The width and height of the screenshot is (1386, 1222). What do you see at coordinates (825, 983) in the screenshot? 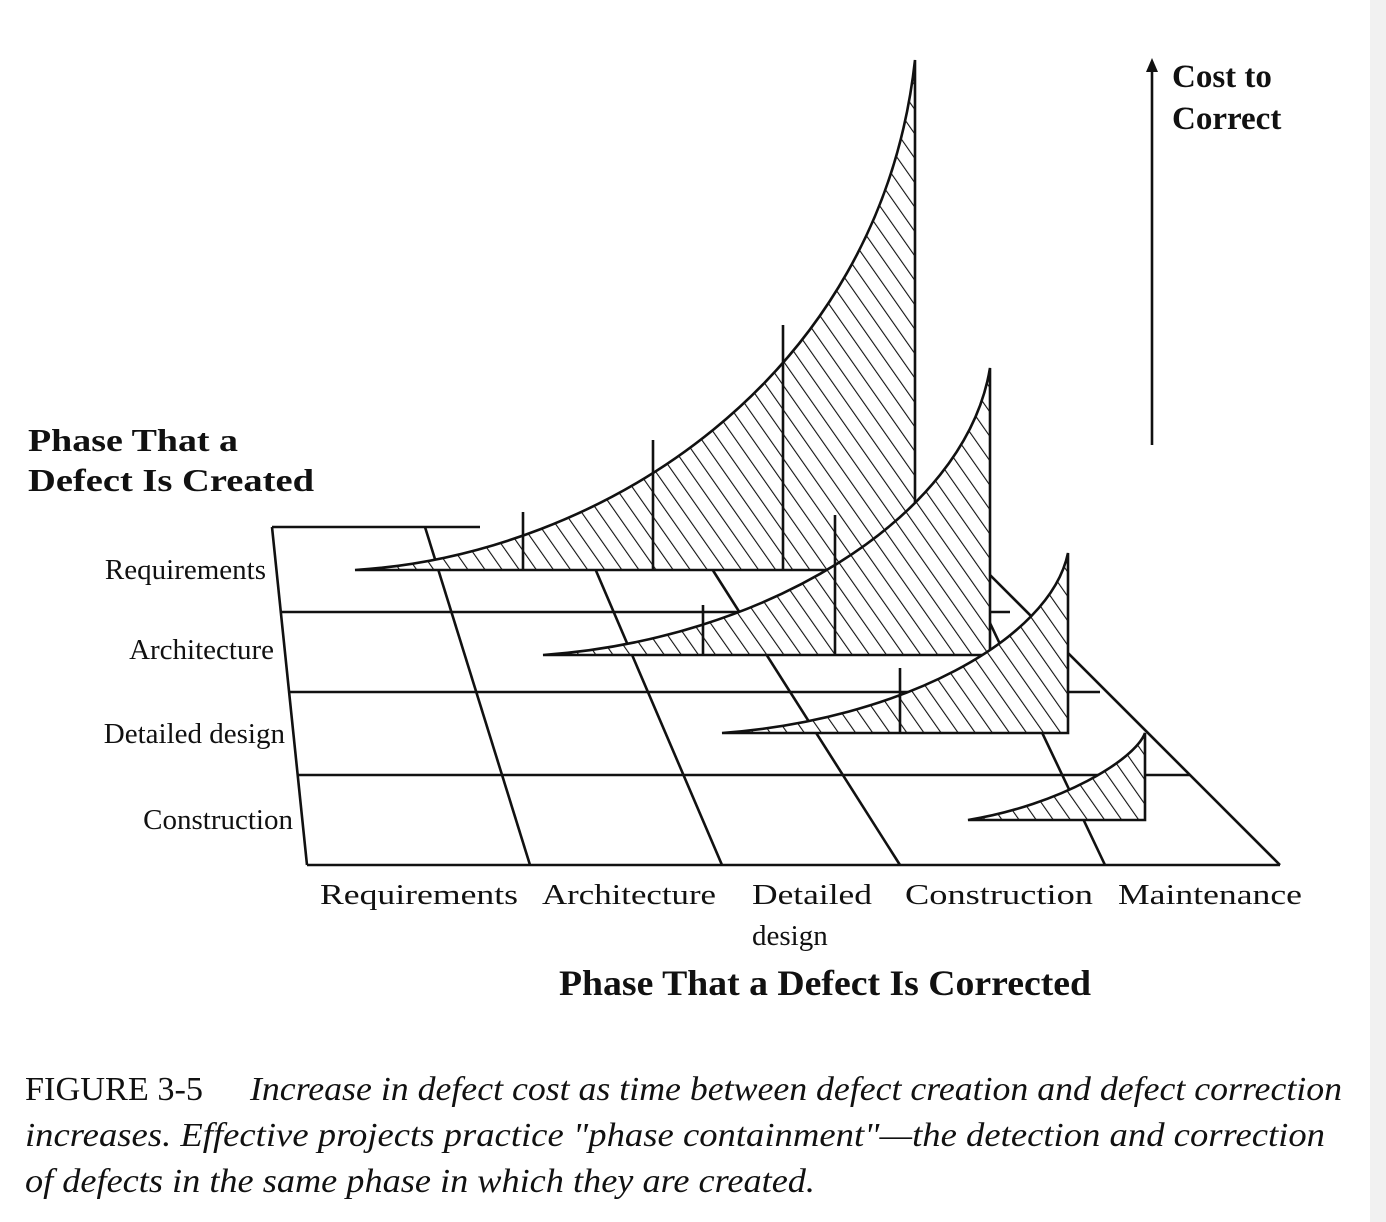
I see `corrected-axis-title: Phase That a Defect Is Corrected` at bounding box center [825, 983].